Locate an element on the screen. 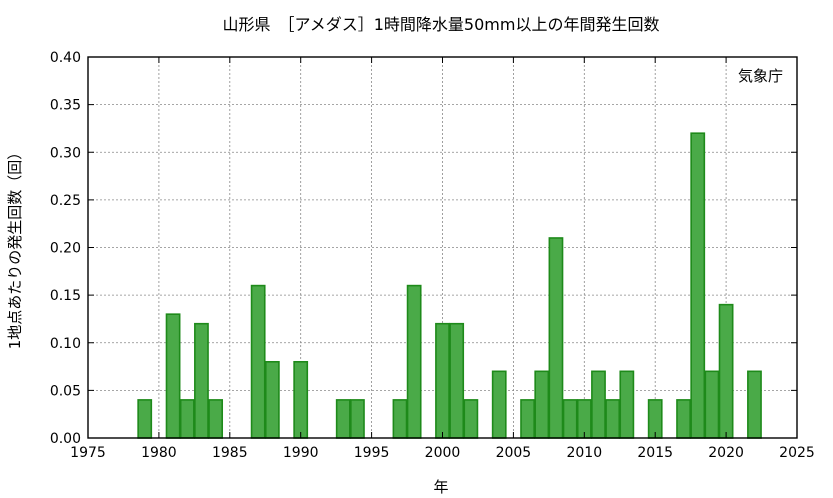  x-axis-label: 年 is located at coordinates (440, 487).